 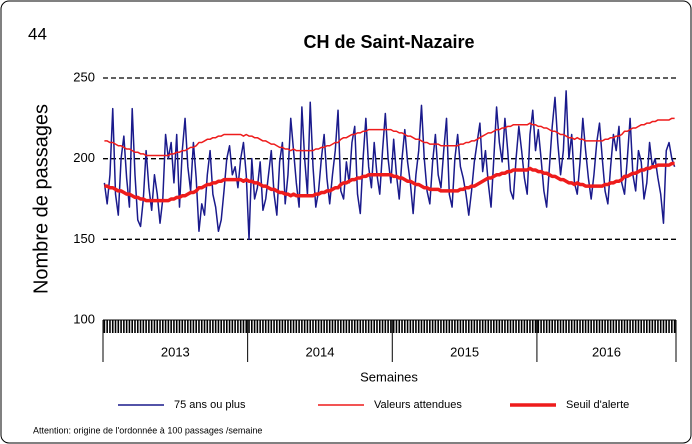 What do you see at coordinates (84, 76) in the screenshot?
I see `y-tick-label: 250` at bounding box center [84, 76].